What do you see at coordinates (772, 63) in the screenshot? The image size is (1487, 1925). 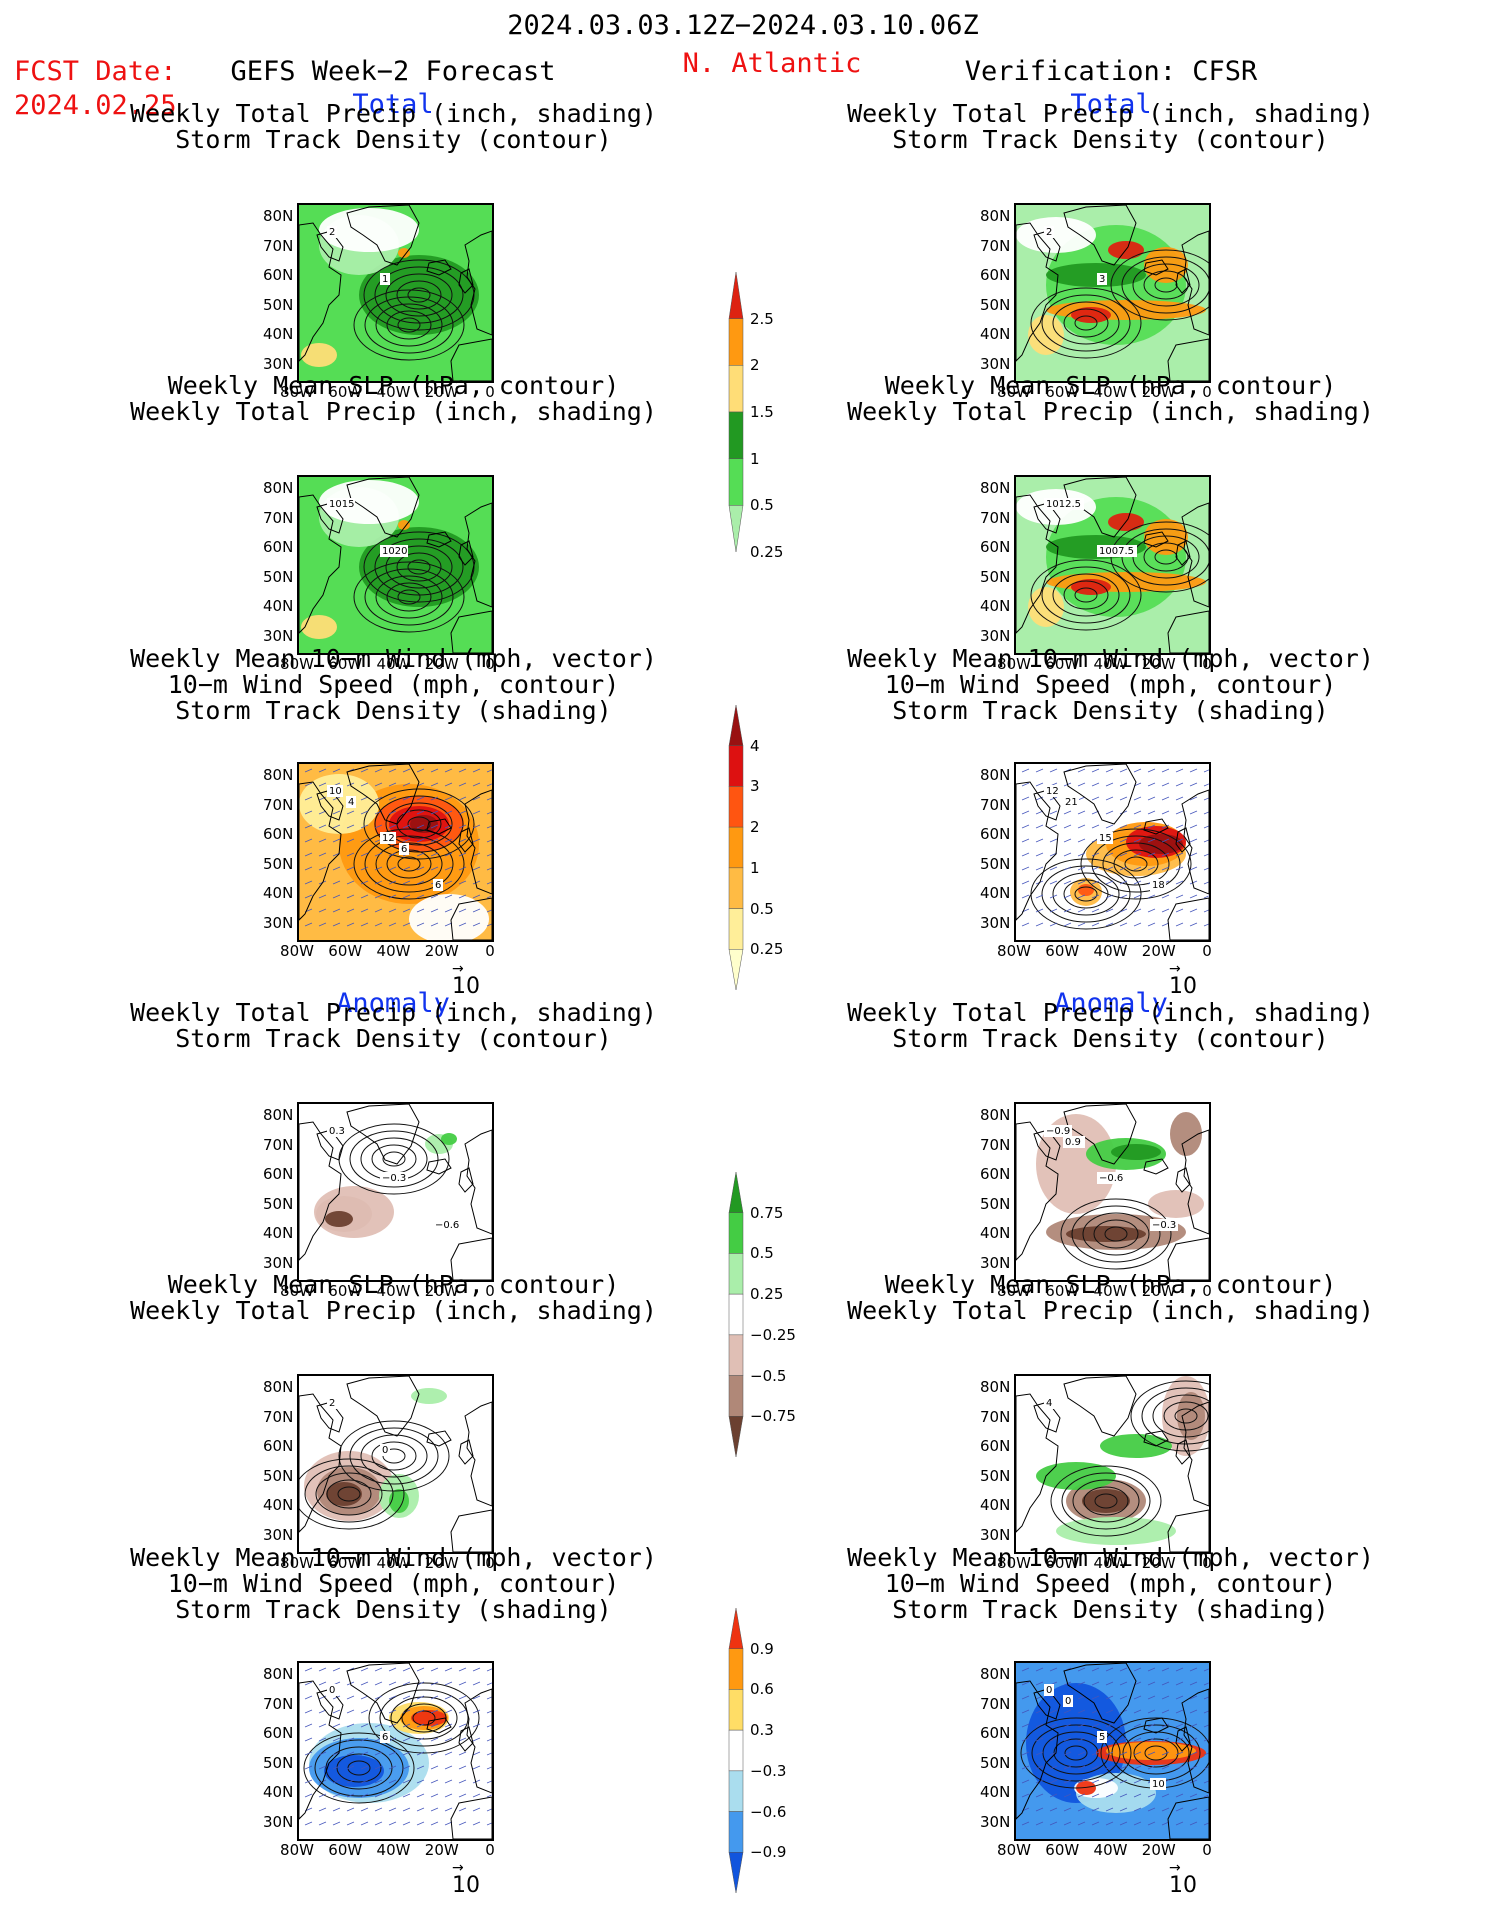 I see `region-label: N. Atlantic` at bounding box center [772, 63].